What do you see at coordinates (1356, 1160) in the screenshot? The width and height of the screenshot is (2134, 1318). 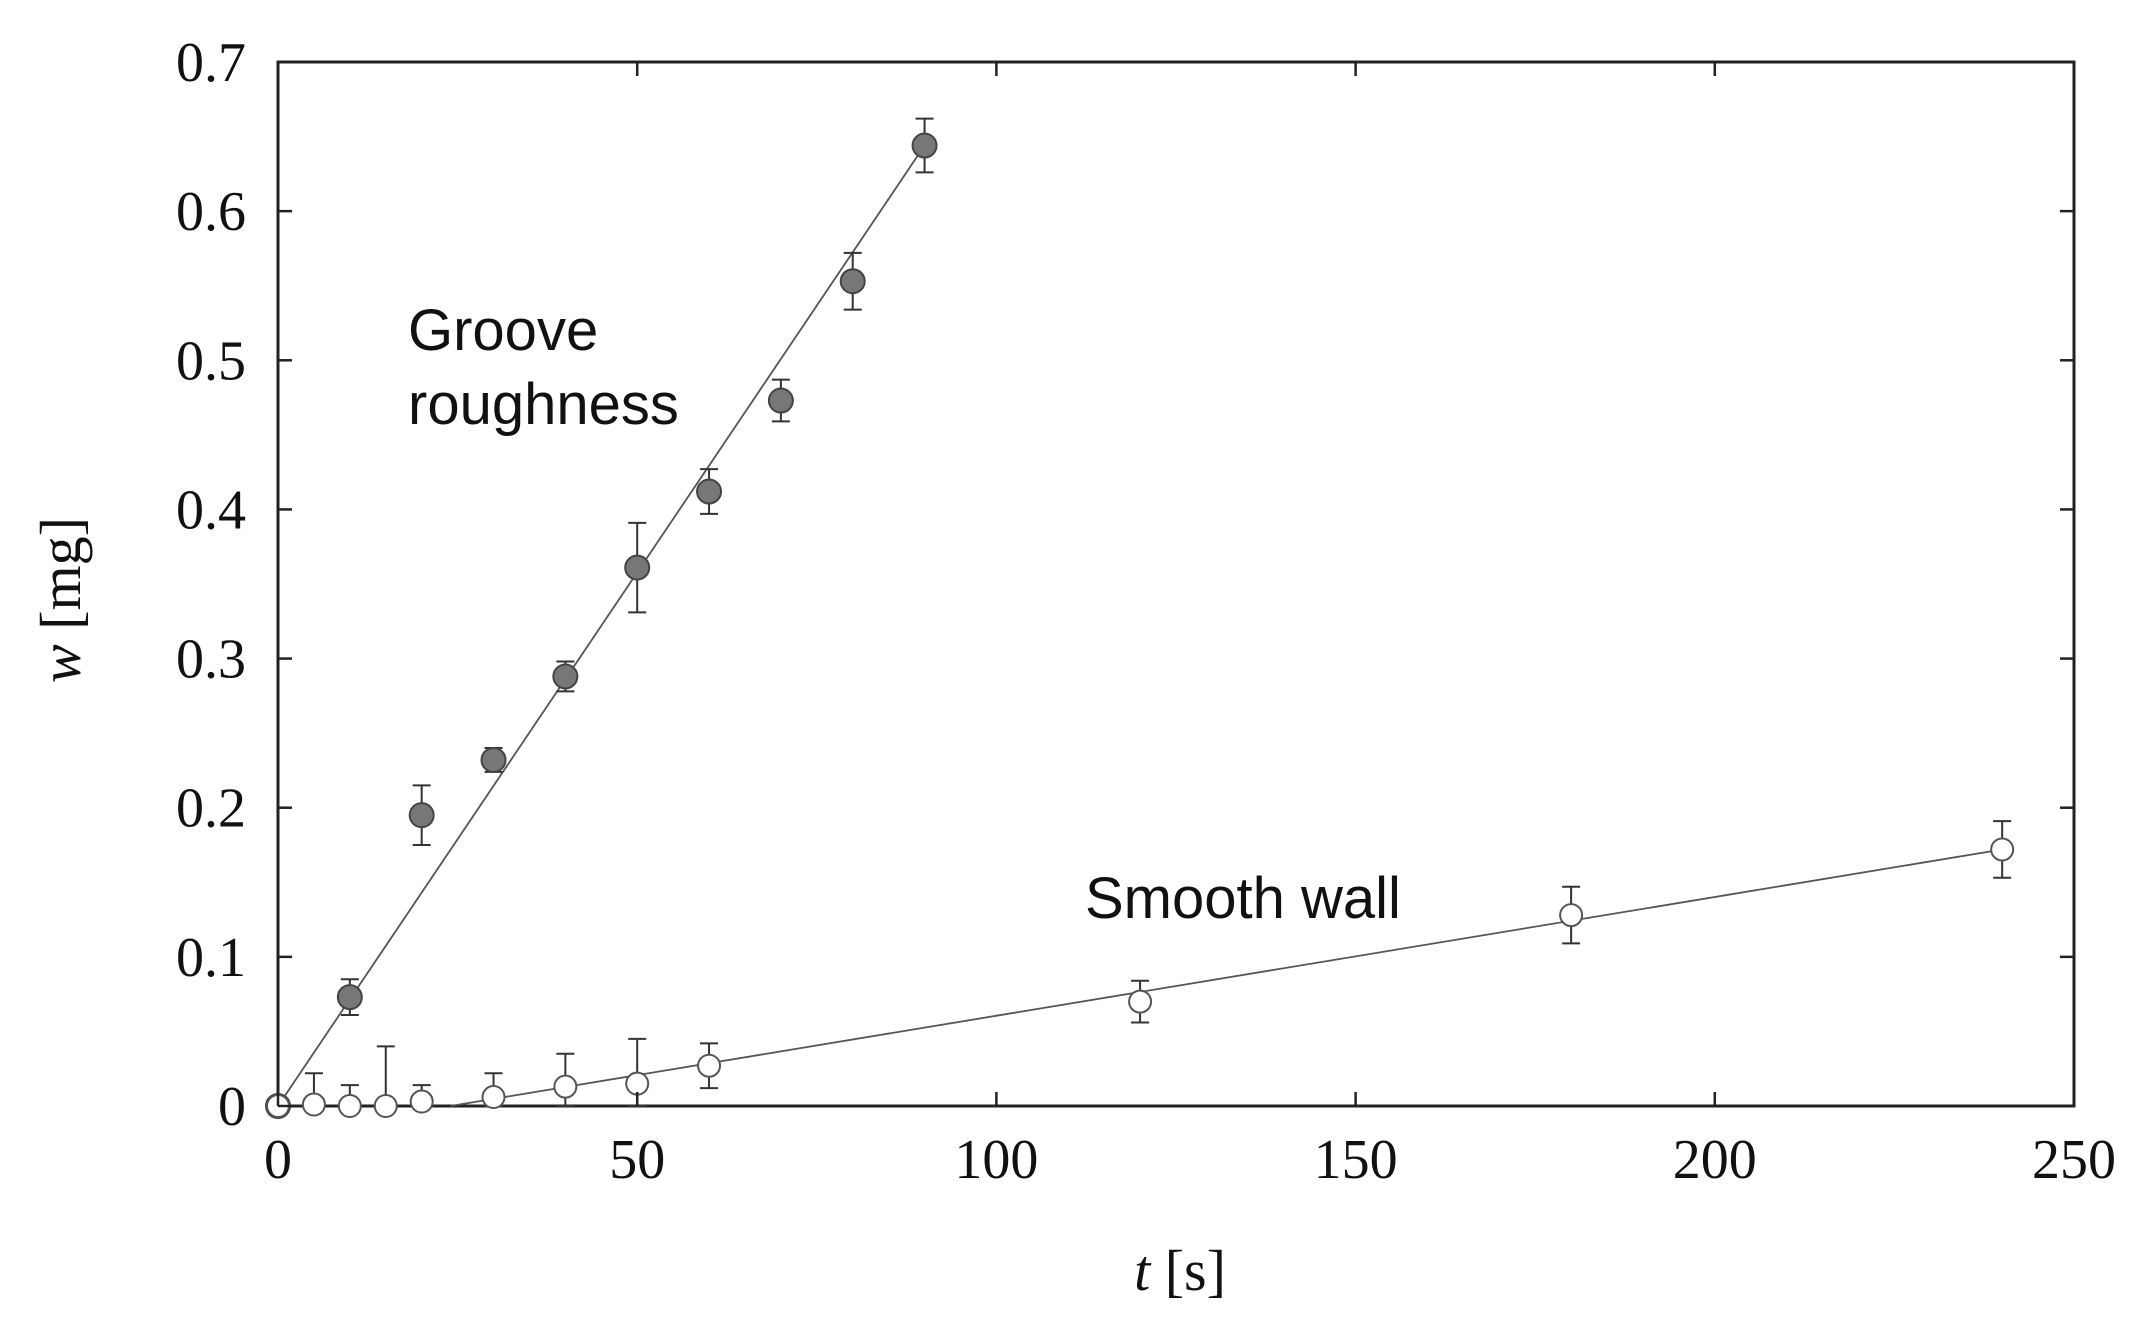 I see `x-tick-label: 150` at bounding box center [1356, 1160].